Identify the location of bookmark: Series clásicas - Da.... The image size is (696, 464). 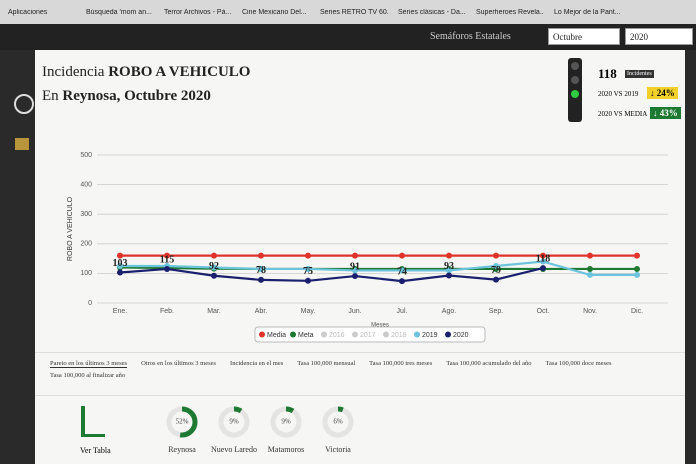
(432, 12).